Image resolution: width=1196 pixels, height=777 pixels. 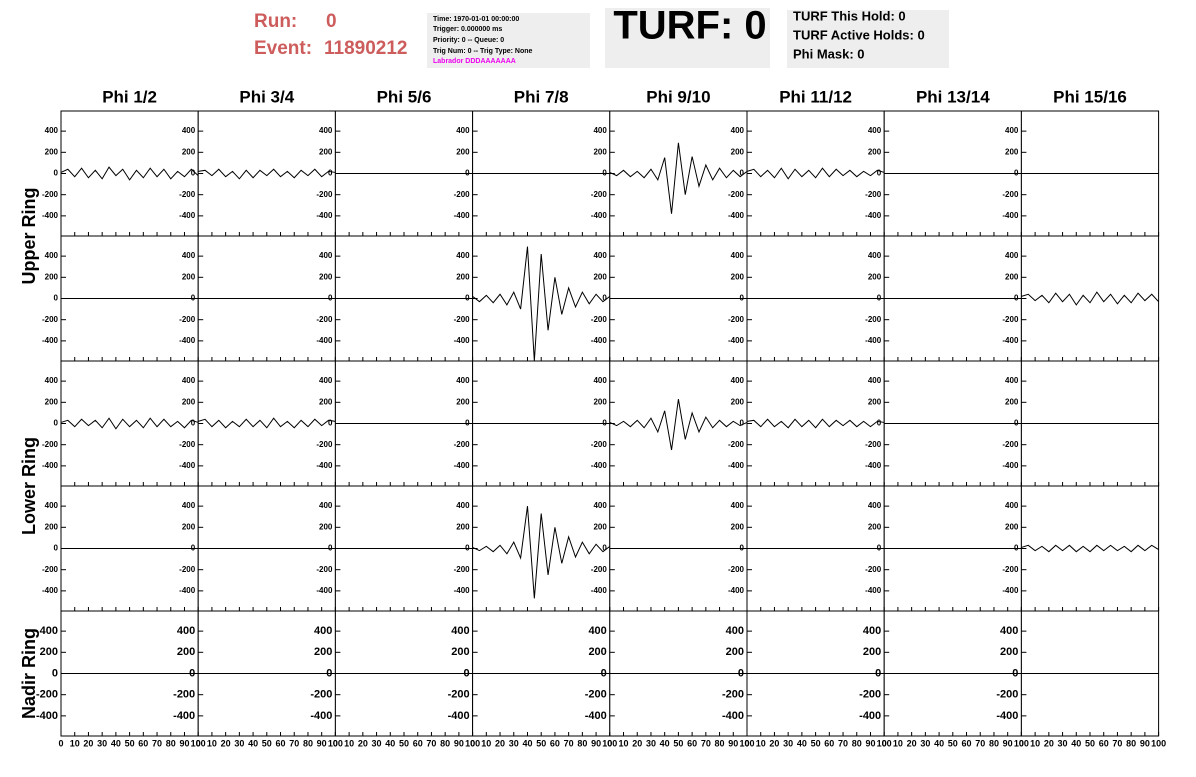 What do you see at coordinates (366, 48) in the screenshot?
I see `event-value: 11890212` at bounding box center [366, 48].